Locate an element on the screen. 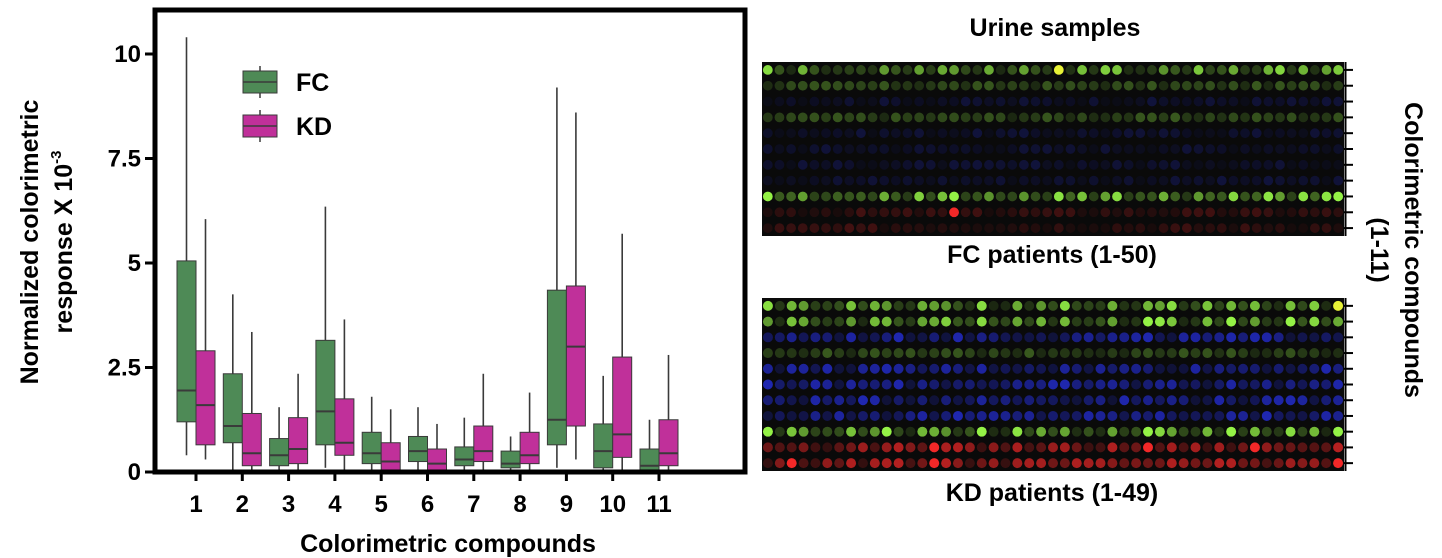 Image resolution: width=1442 pixels, height=558 pixels. y-axis-label-line2: response X 10-3 is located at coordinates (63, 242).